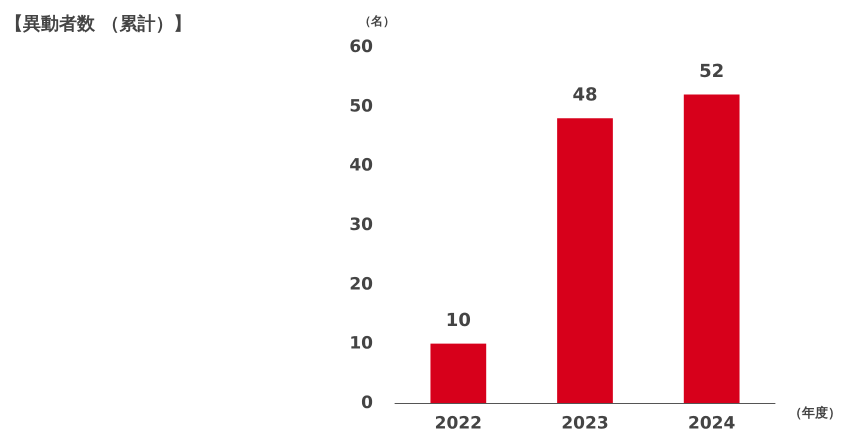 The width and height of the screenshot is (847, 437). Describe the element at coordinates (458, 321) in the screenshot. I see `data-label: 10` at that location.